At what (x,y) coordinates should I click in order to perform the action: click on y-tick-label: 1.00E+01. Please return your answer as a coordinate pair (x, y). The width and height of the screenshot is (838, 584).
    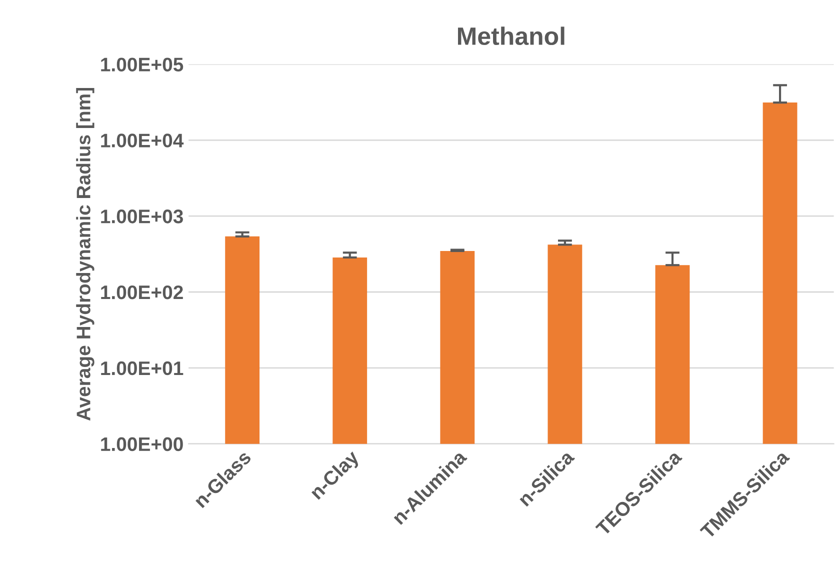
    Looking at the image, I should click on (142, 368).